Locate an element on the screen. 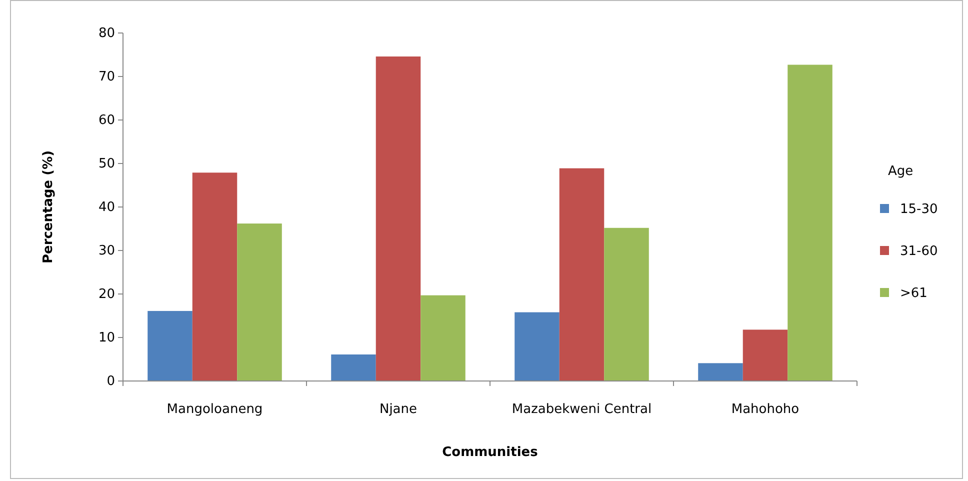 This screenshot has height=481, width=968. x-tick-label: Mangoloaneng is located at coordinates (214, 409).